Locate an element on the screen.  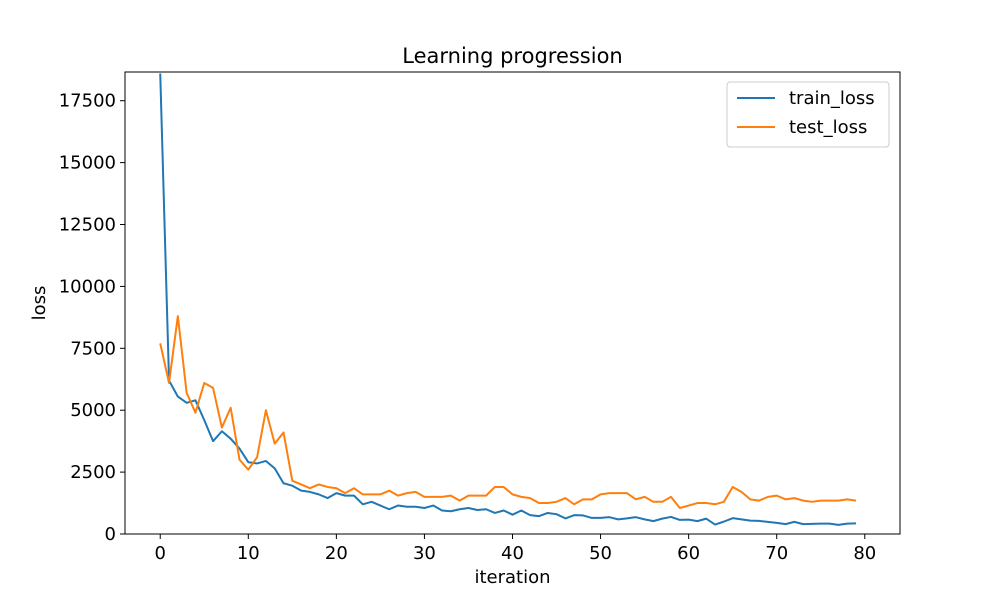
x-tick-label: 50 is located at coordinates (600, 553).